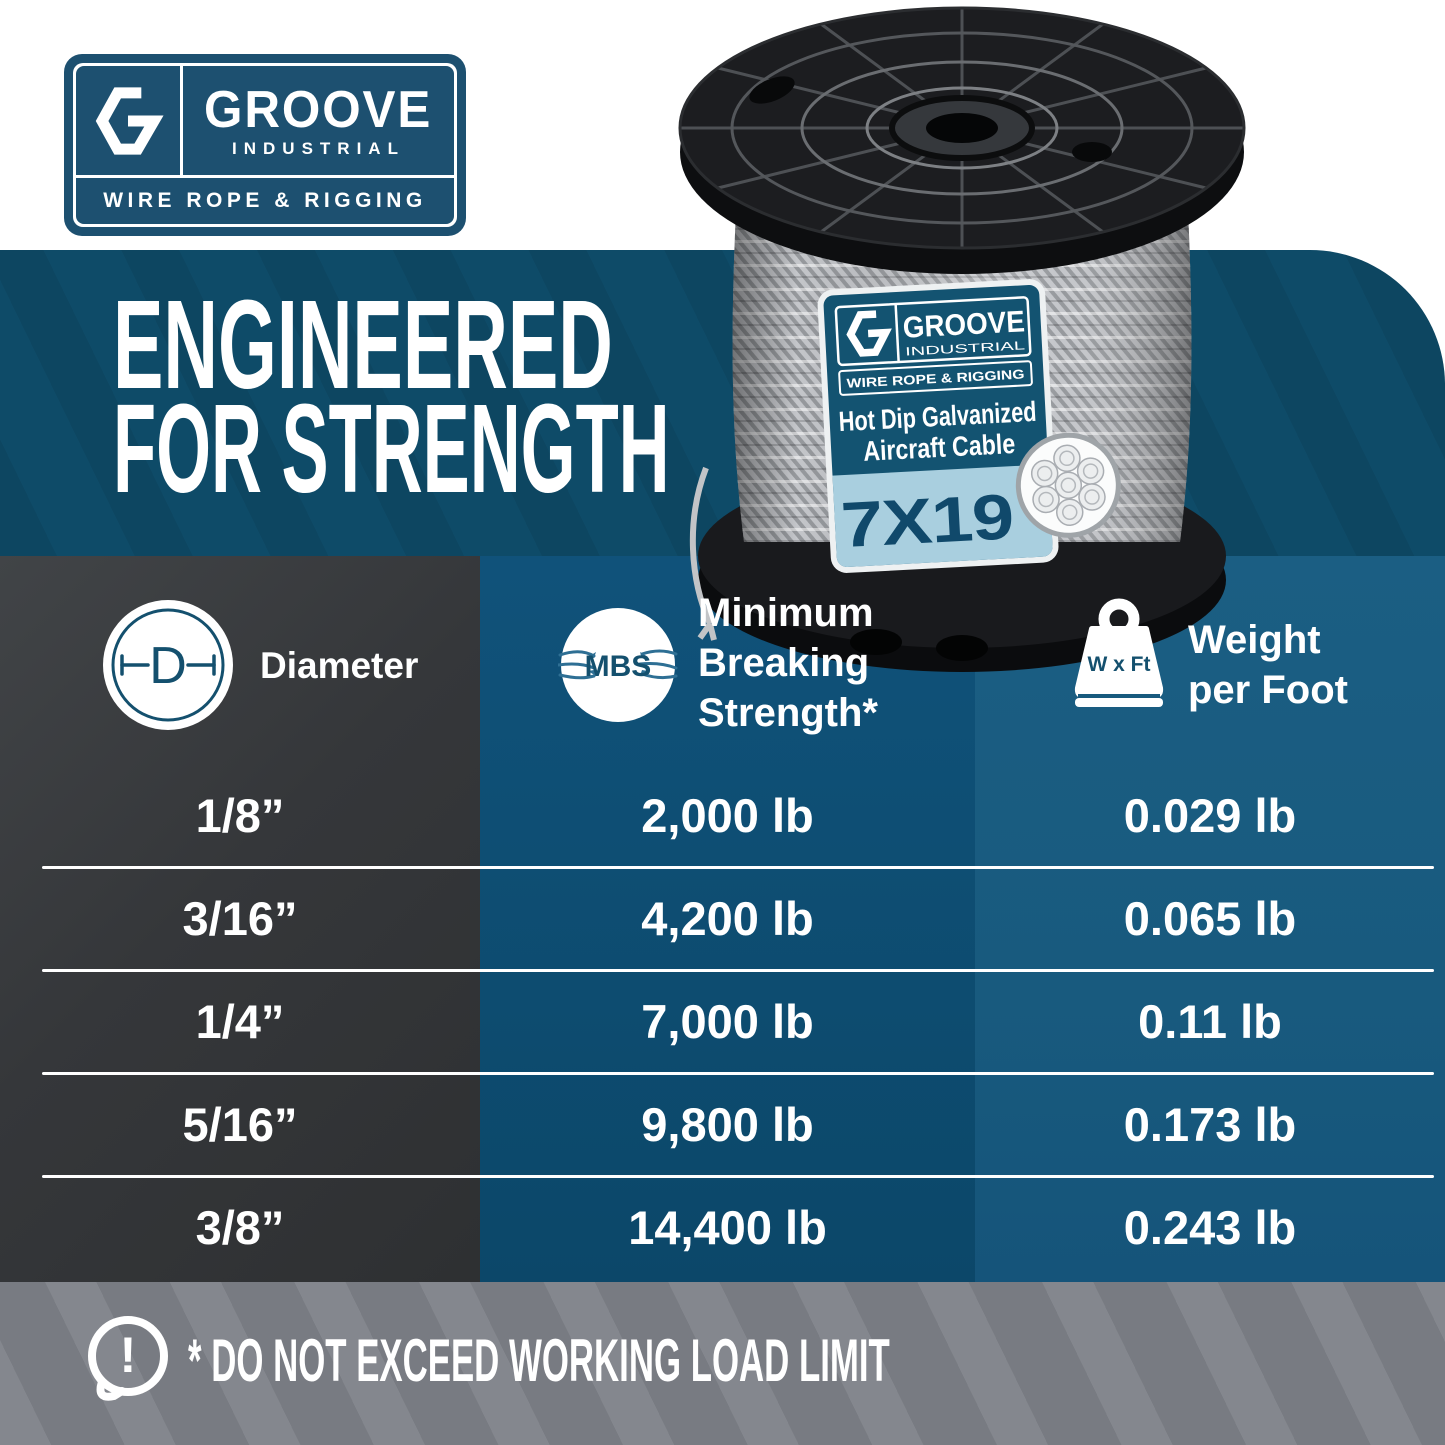 This screenshot has height=1445, width=1445. I want to click on cable-cross-section-icon, so click(1068, 485).